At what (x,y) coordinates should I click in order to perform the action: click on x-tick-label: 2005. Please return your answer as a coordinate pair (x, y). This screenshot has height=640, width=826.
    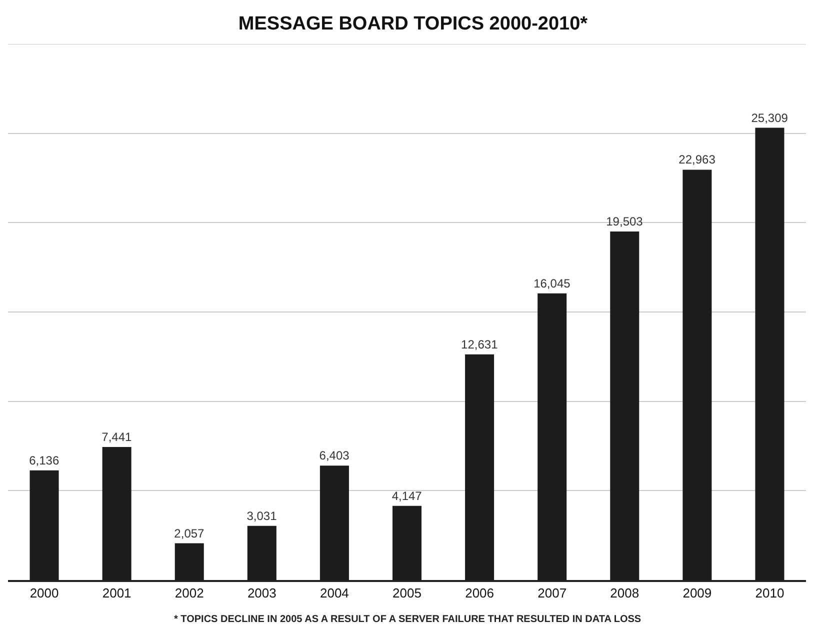
    Looking at the image, I should click on (407, 593).